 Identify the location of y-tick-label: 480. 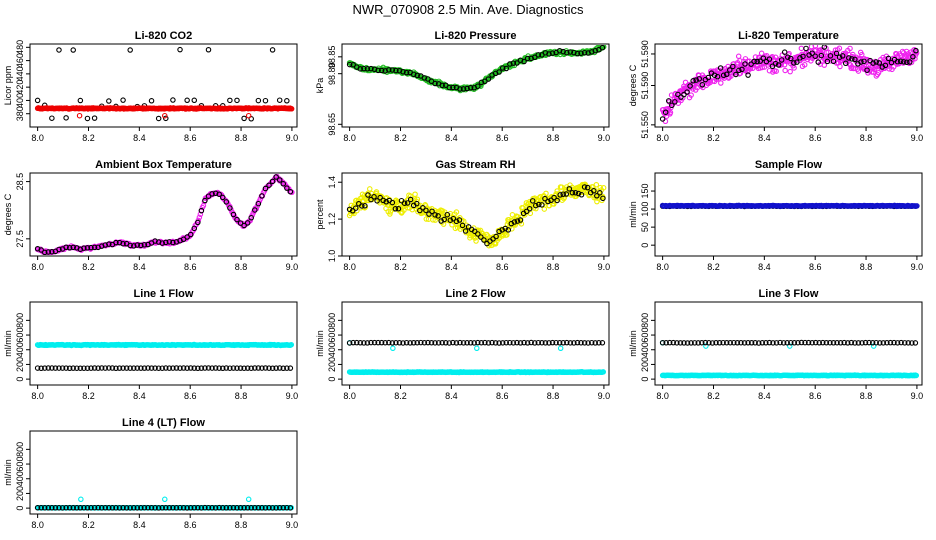
(20, 47).